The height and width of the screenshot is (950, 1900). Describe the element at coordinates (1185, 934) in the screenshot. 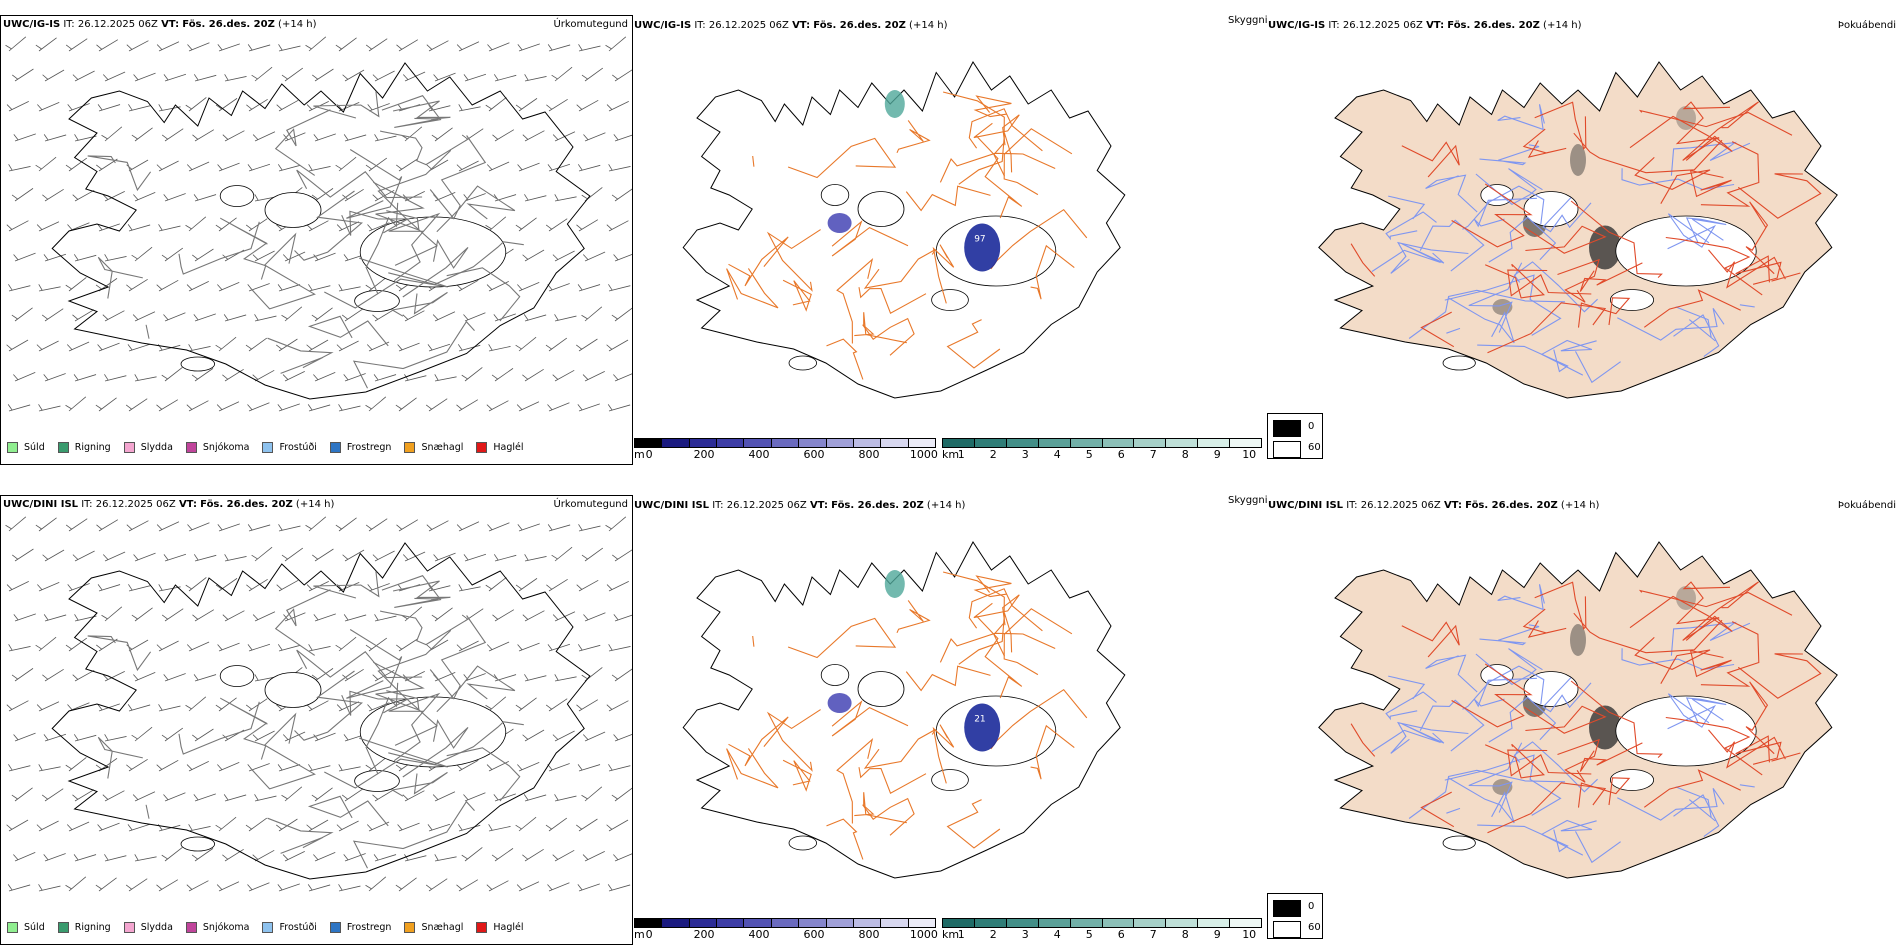

I see `colorbar-tick-label: 8` at that location.